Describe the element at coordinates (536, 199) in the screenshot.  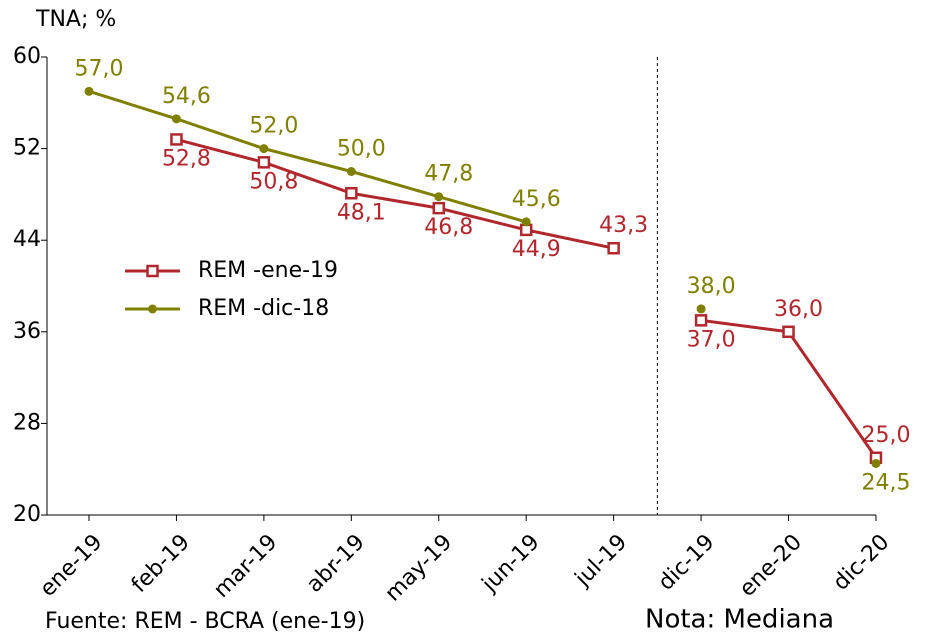
I see `value-label: 45,6` at that location.